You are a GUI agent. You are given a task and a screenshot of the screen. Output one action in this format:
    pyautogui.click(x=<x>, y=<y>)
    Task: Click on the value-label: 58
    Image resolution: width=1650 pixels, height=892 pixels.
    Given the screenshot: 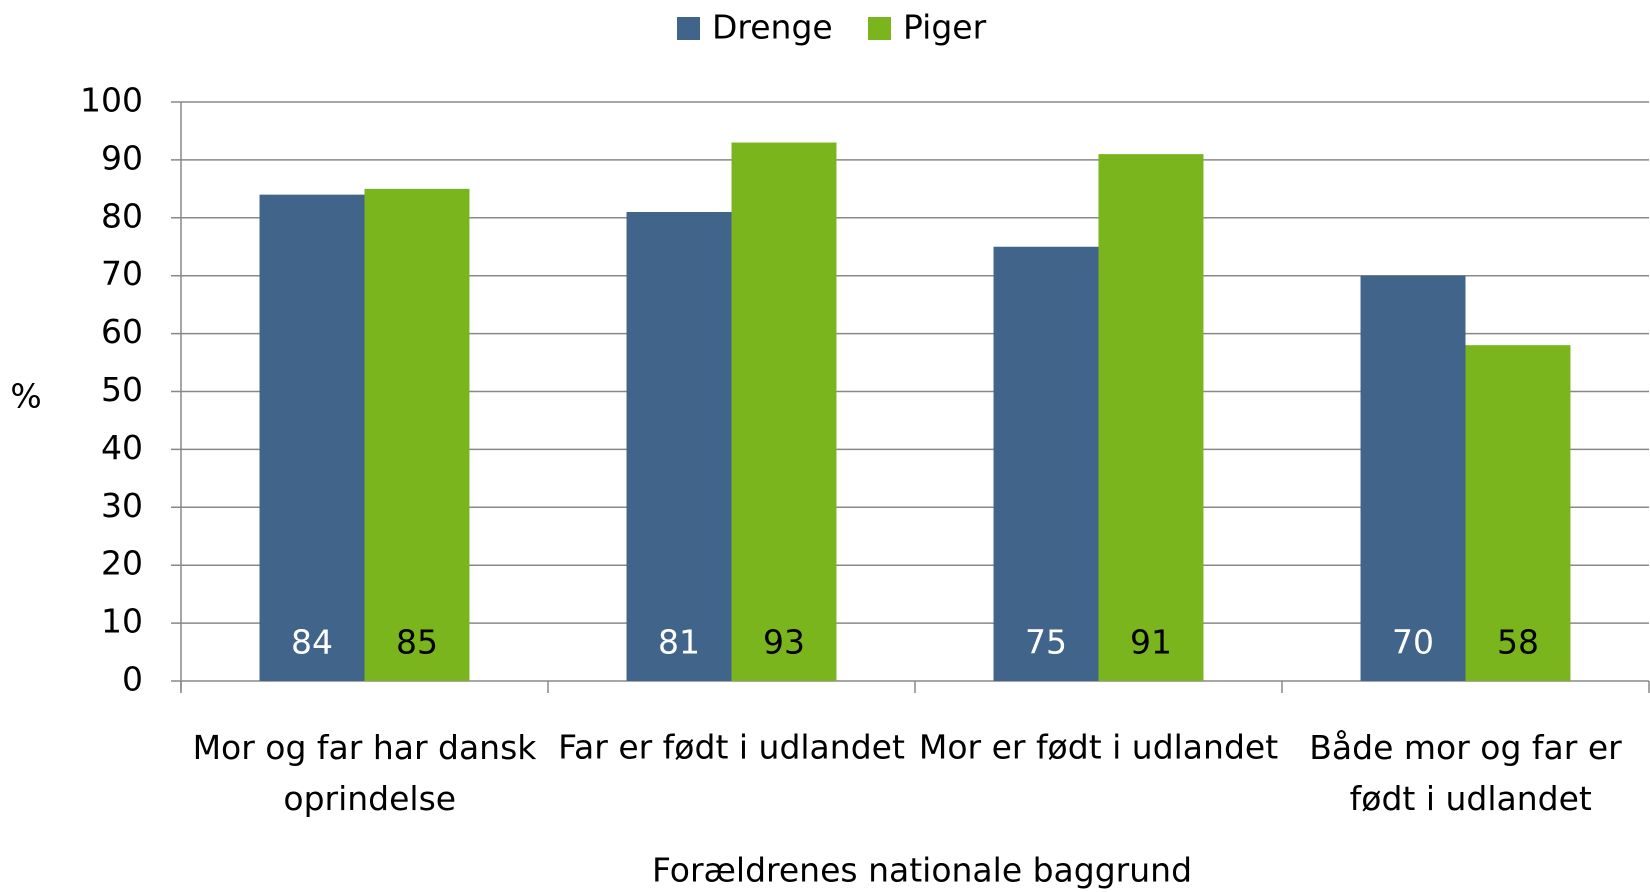 What is the action you would take?
    pyautogui.click(x=1518, y=642)
    